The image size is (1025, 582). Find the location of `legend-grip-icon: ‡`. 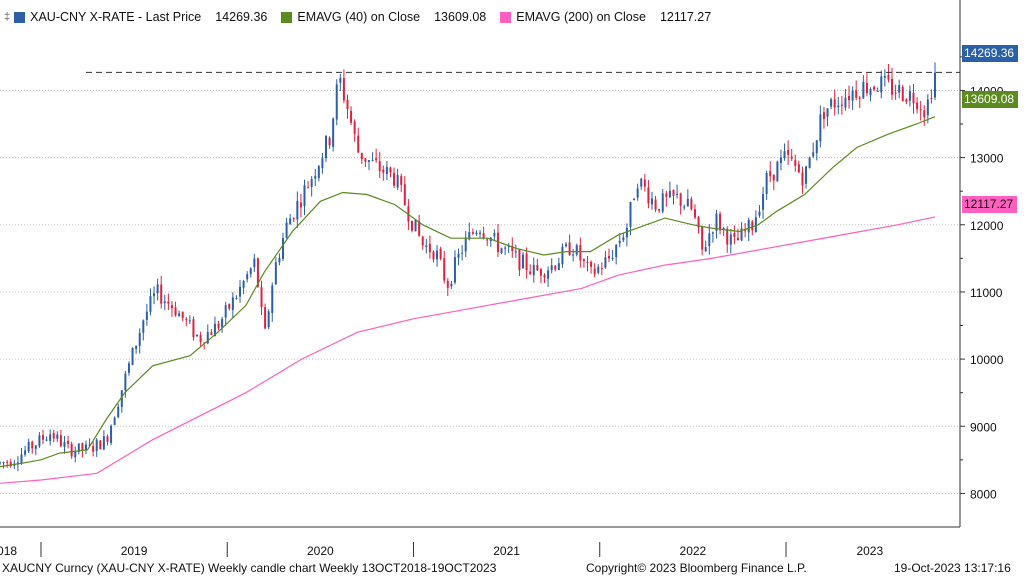

legend-grip-icon: ‡ is located at coordinates (7, 17).